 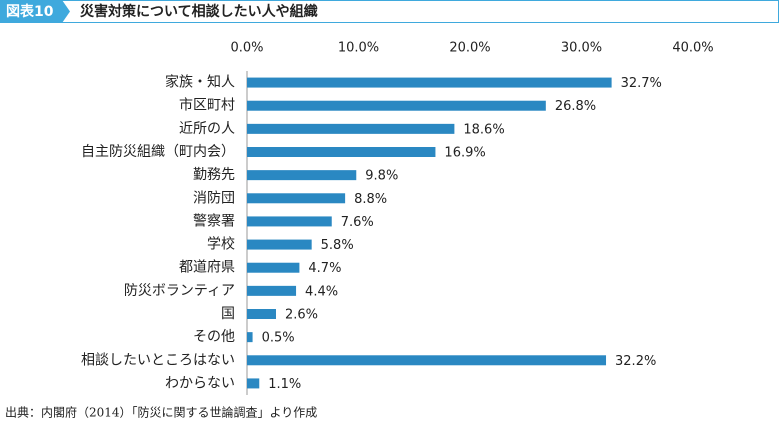 What do you see at coordinates (207, 129) in the screenshot?
I see `category-label: 近所の人` at bounding box center [207, 129].